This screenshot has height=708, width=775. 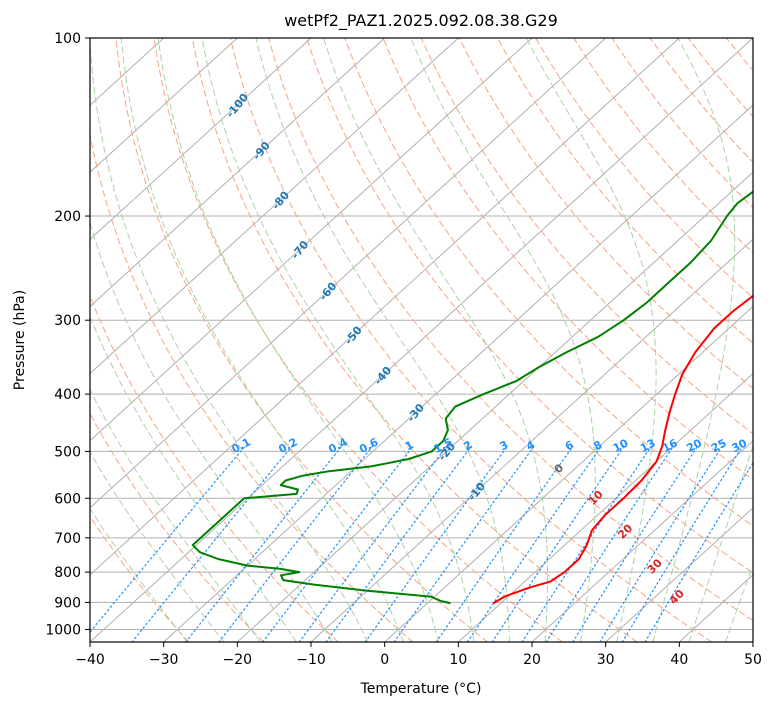 What do you see at coordinates (90, 660) in the screenshot?
I see `x-tick-label: −40` at bounding box center [90, 660].